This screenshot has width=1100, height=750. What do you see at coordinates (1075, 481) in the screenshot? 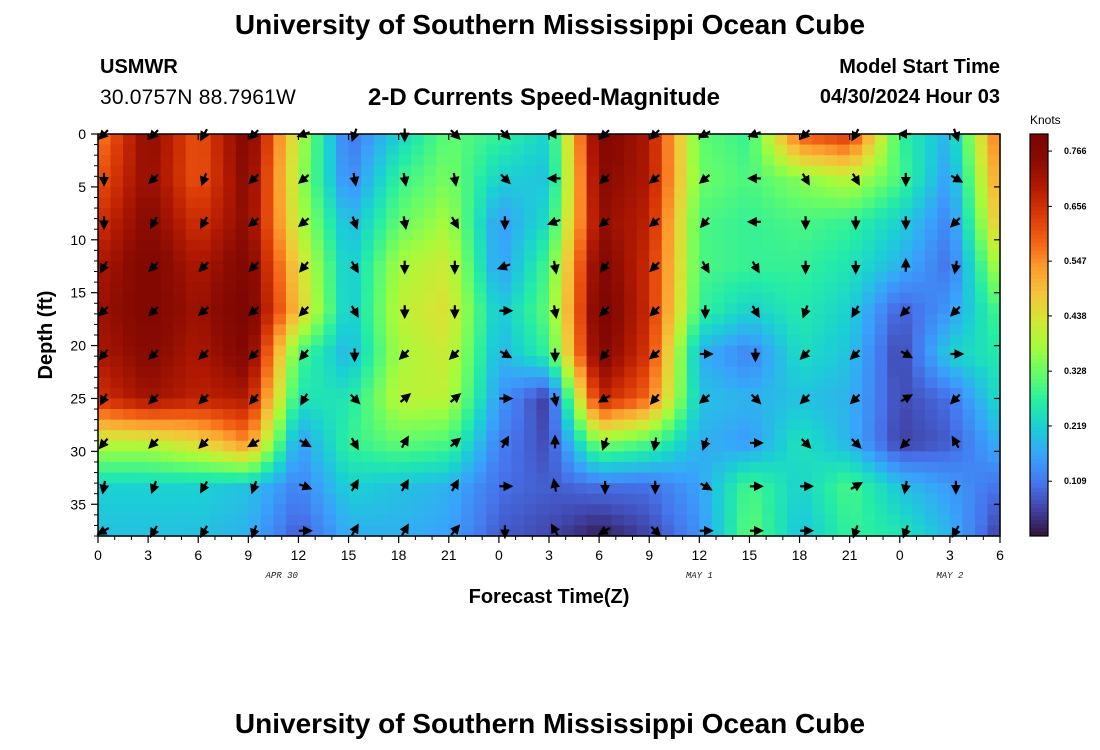
I see `colorbar-tick-label: 0.109` at bounding box center [1075, 481].